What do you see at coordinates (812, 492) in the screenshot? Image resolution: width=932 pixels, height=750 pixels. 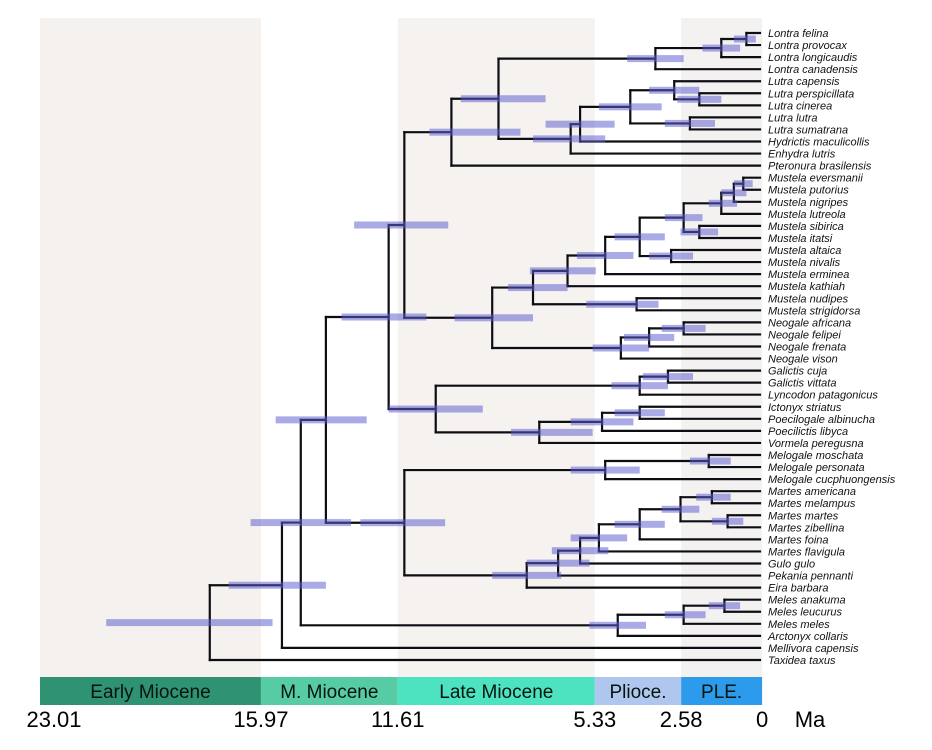 I see `taxon-label: Martes americana` at bounding box center [812, 492].